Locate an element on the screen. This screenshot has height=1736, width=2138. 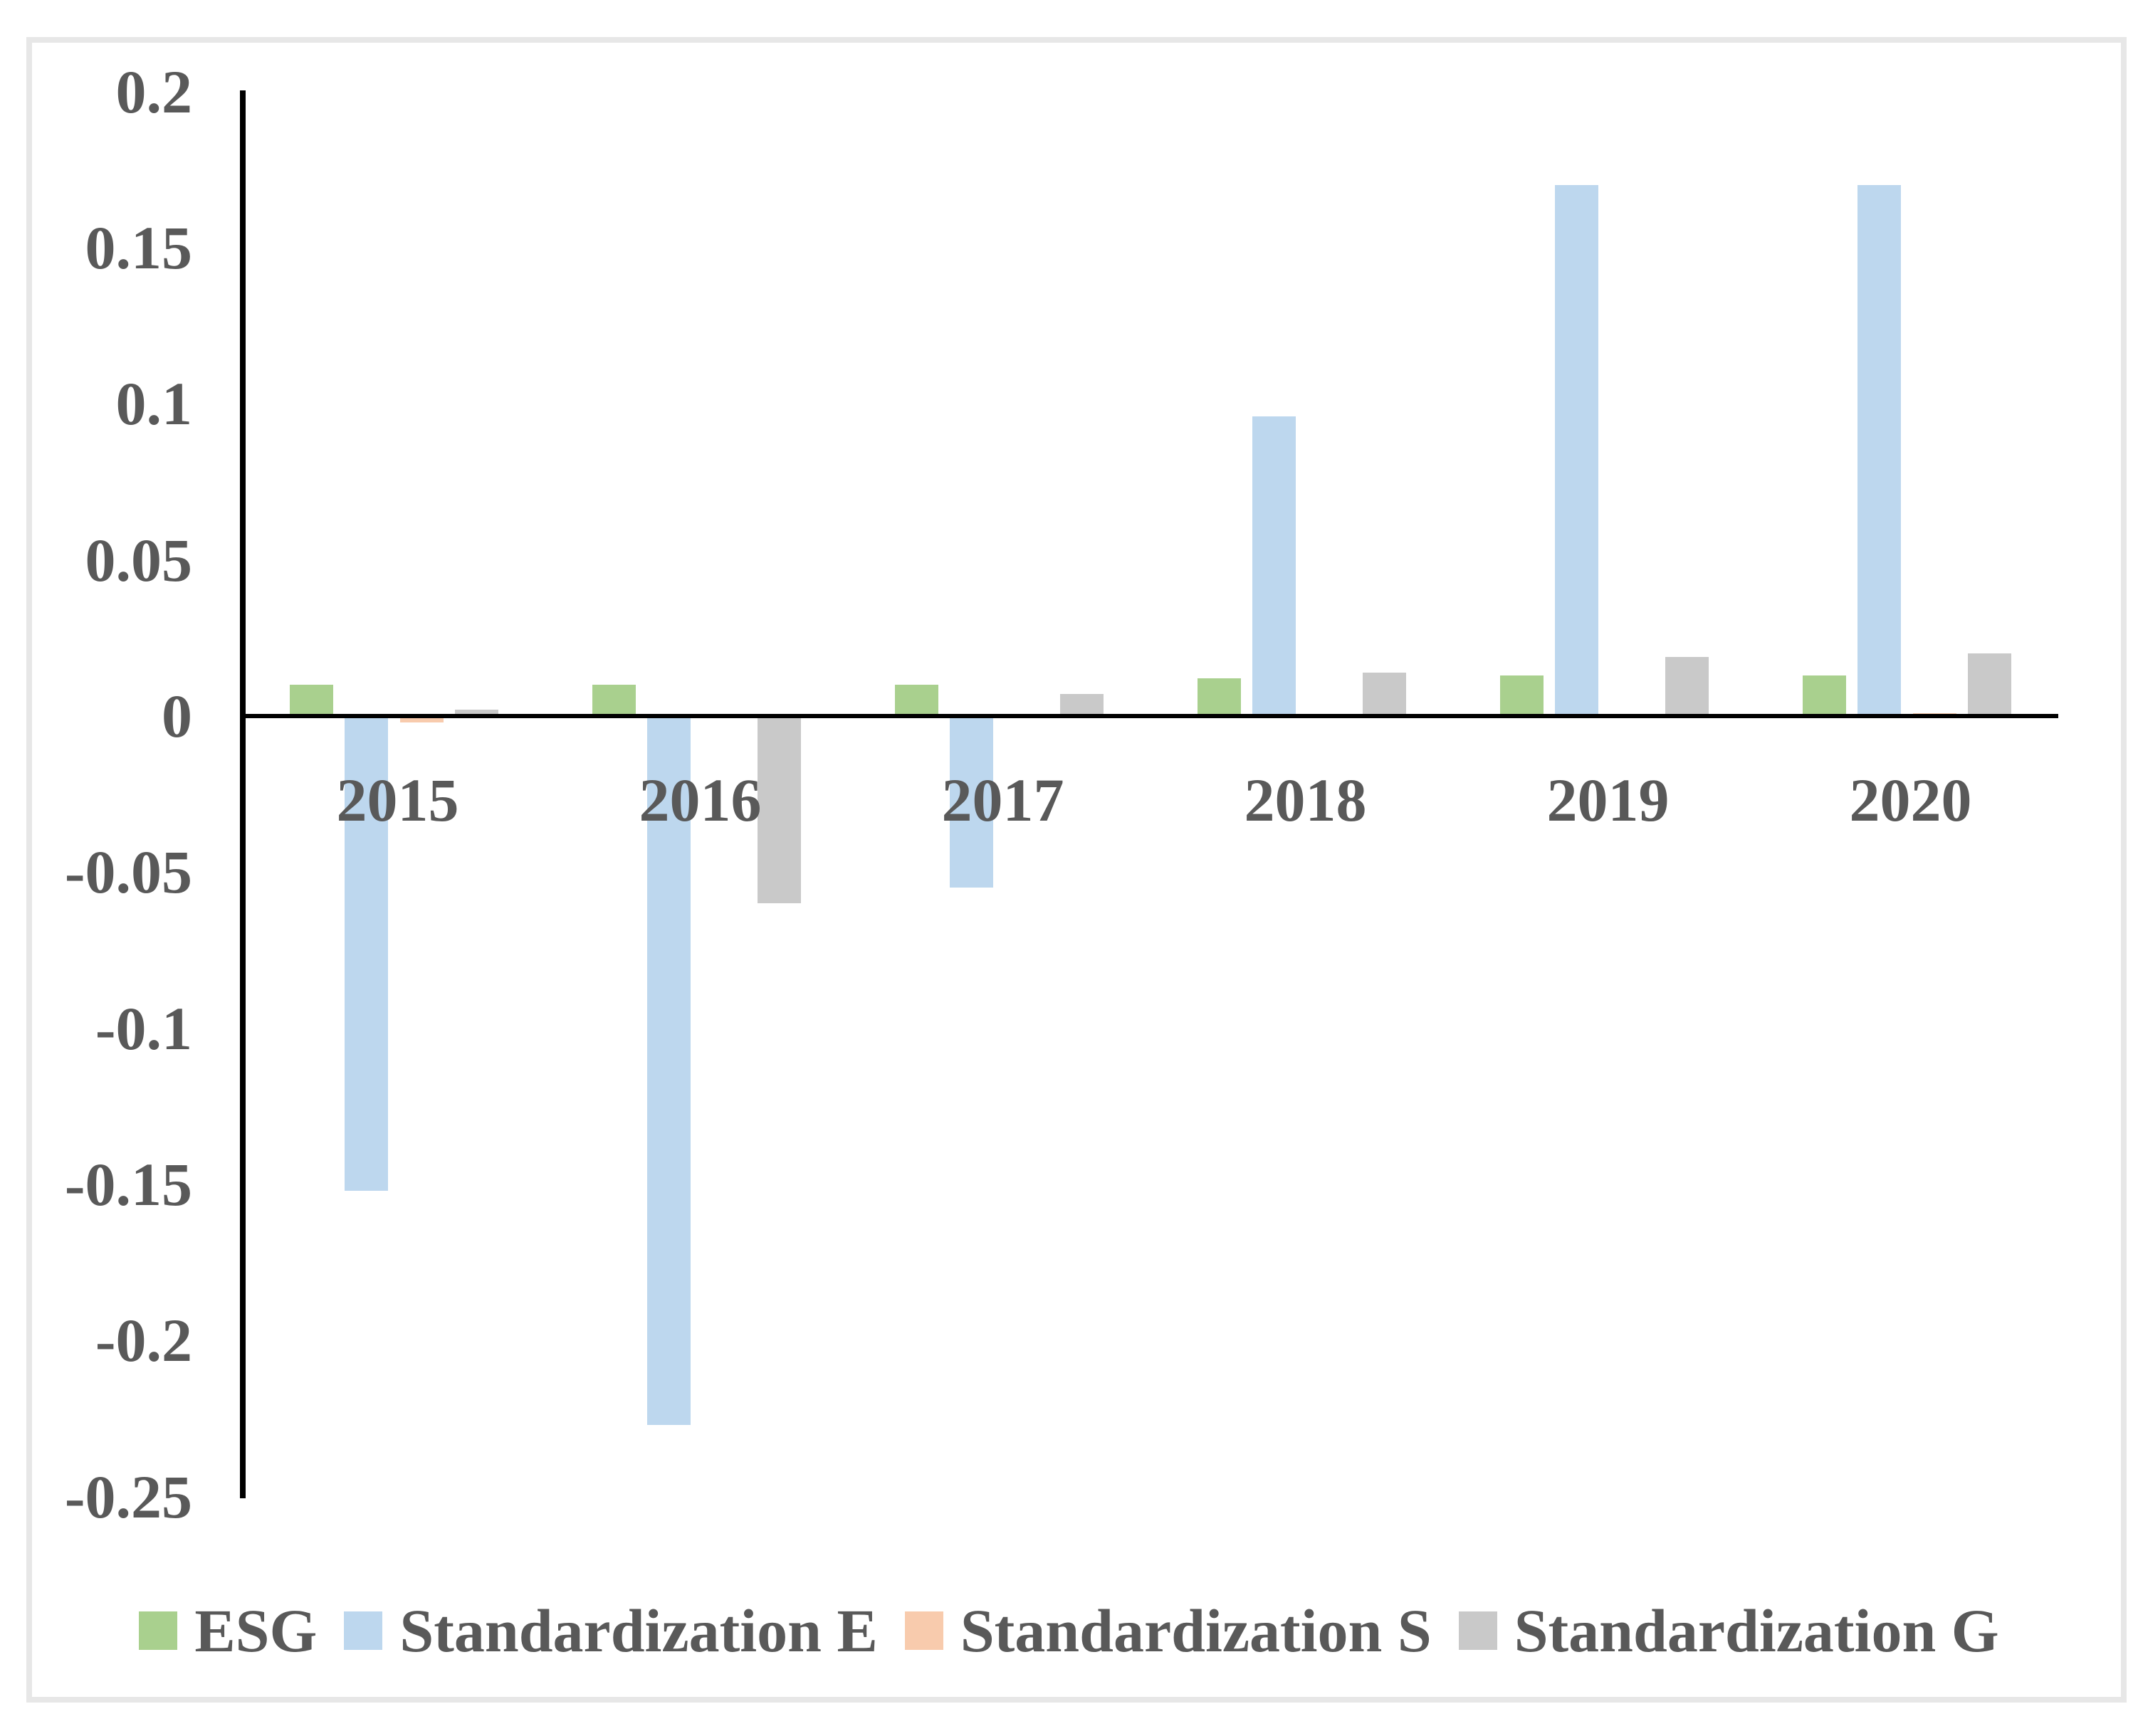
y-axis-tick-label: 0.05 is located at coordinates (139, 560).